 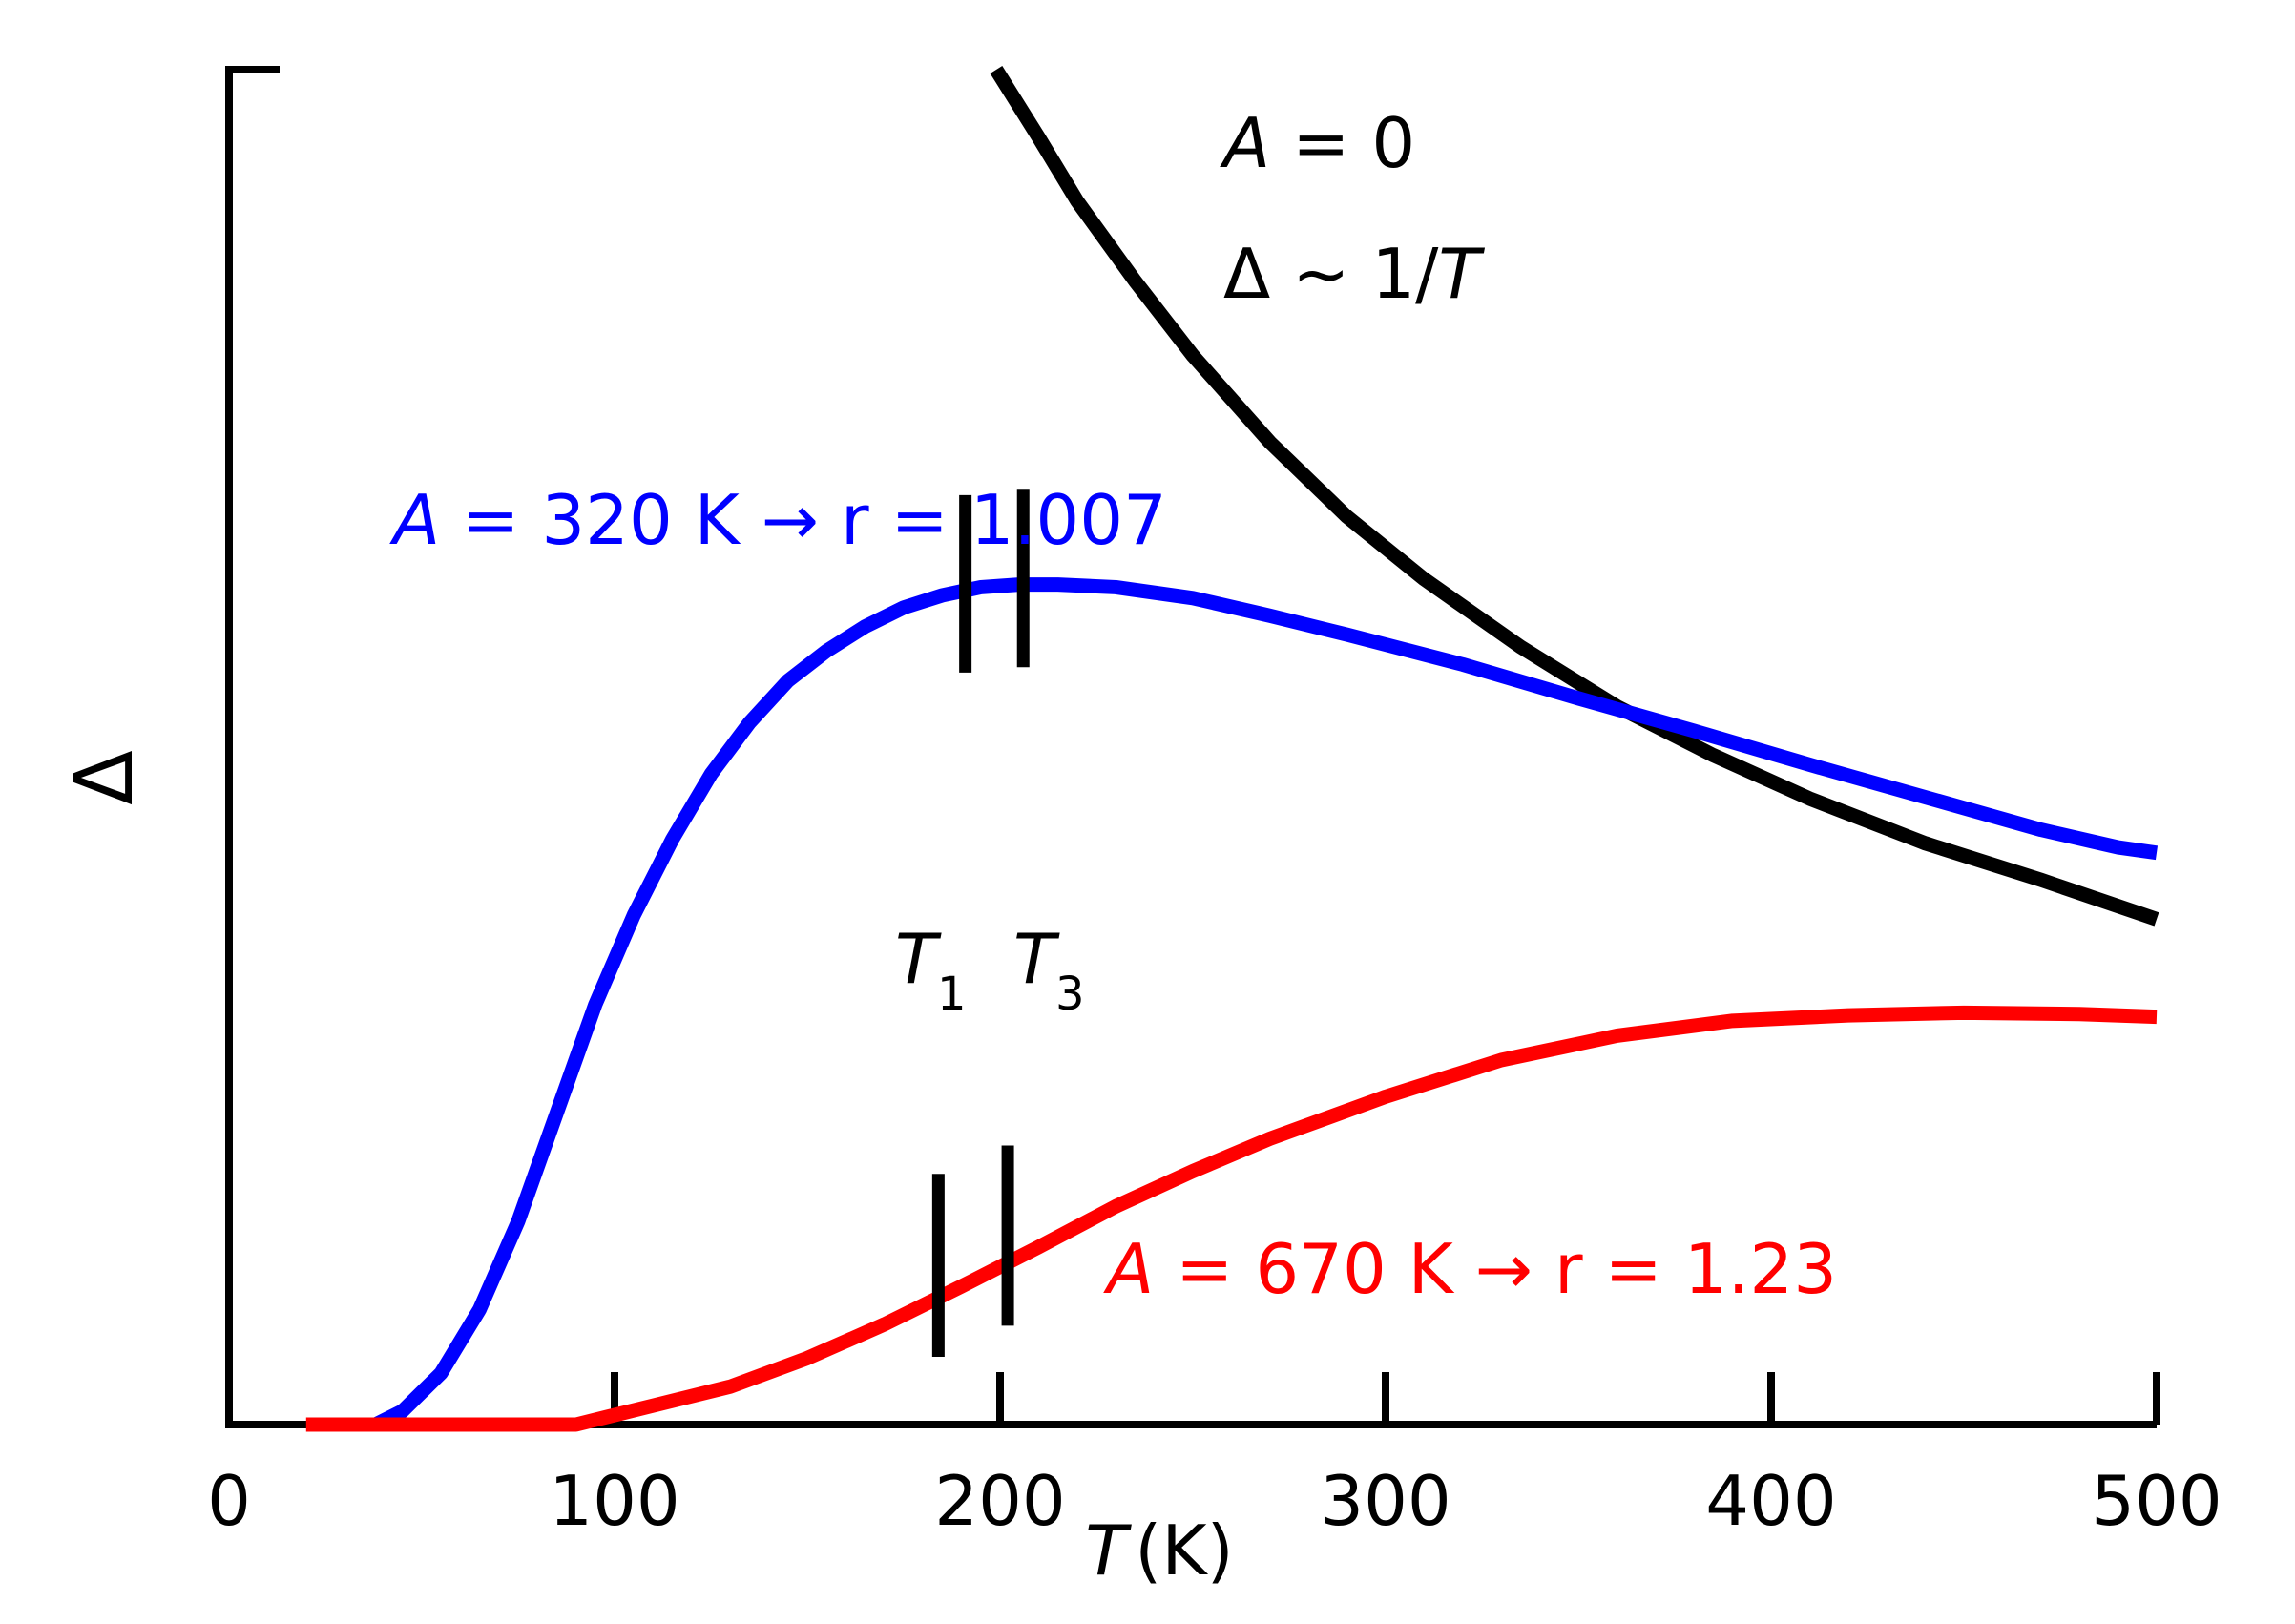 I want to click on label-t3: T3, so click(x=1049, y=970).